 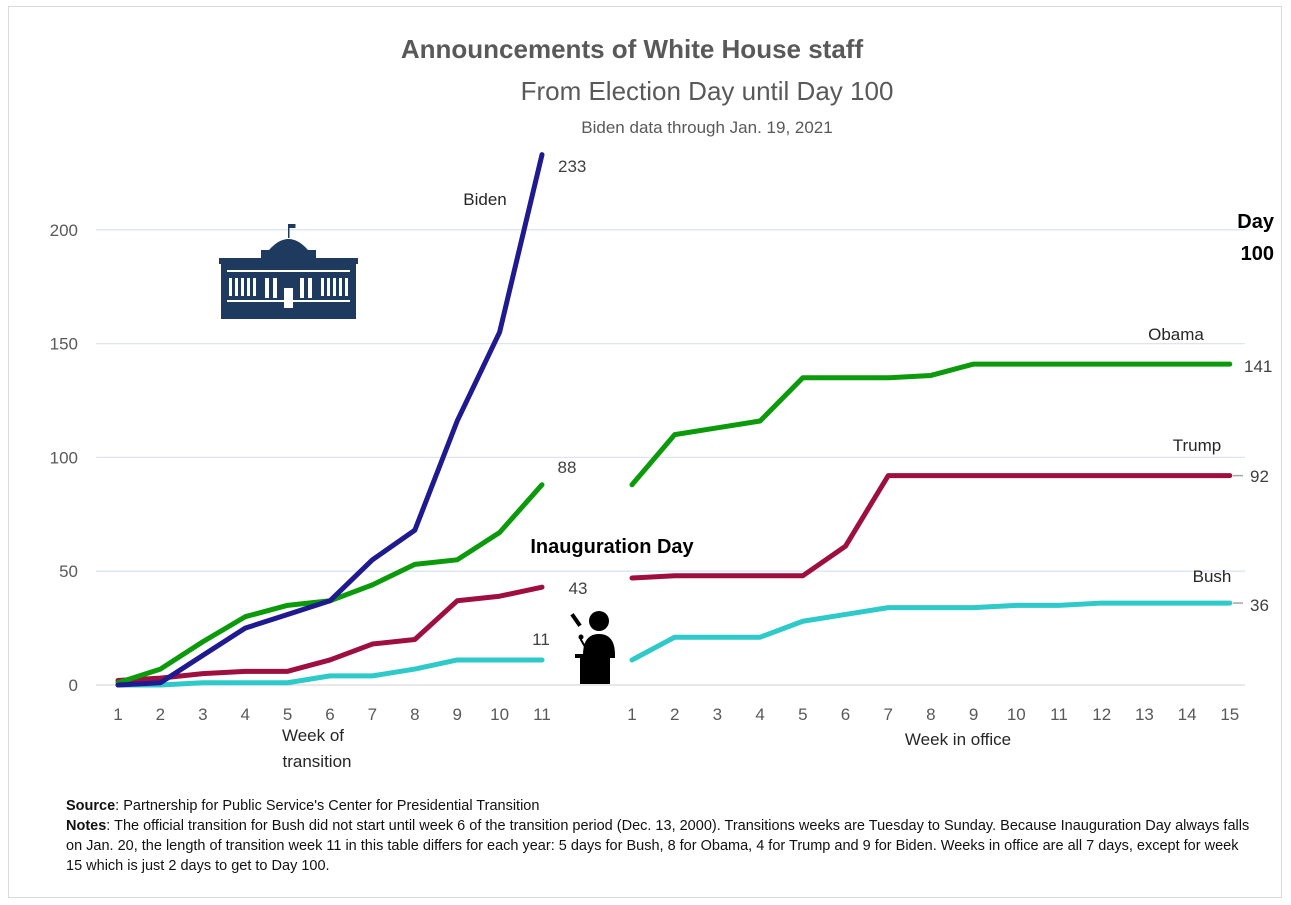 I want to click on y-tick-label: 0, so click(x=73, y=685).